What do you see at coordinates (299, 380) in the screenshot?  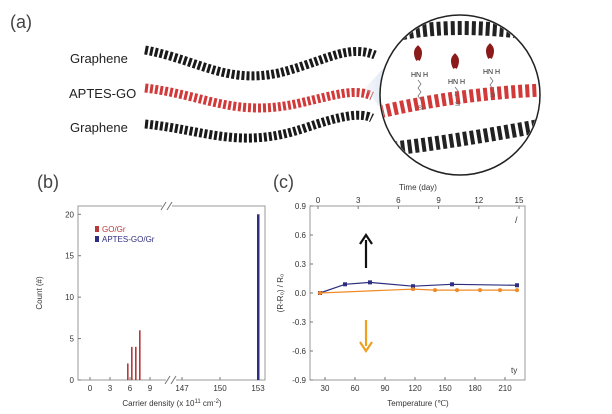 I see `y-tick-label-c: -0.9` at bounding box center [299, 380].